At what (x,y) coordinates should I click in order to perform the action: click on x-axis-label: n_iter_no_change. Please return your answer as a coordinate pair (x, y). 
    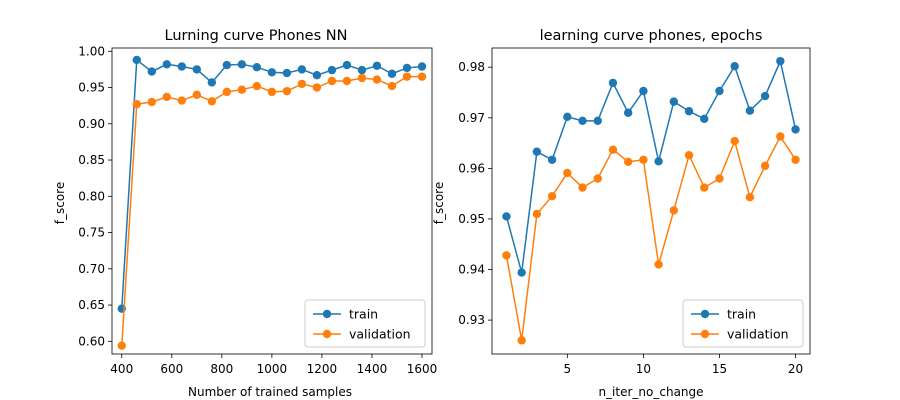
    Looking at the image, I should click on (650, 392).